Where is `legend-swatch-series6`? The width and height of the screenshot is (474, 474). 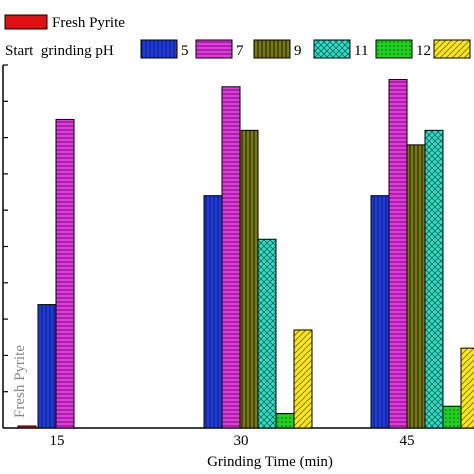 legend-swatch-series6 is located at coordinates (452, 49).